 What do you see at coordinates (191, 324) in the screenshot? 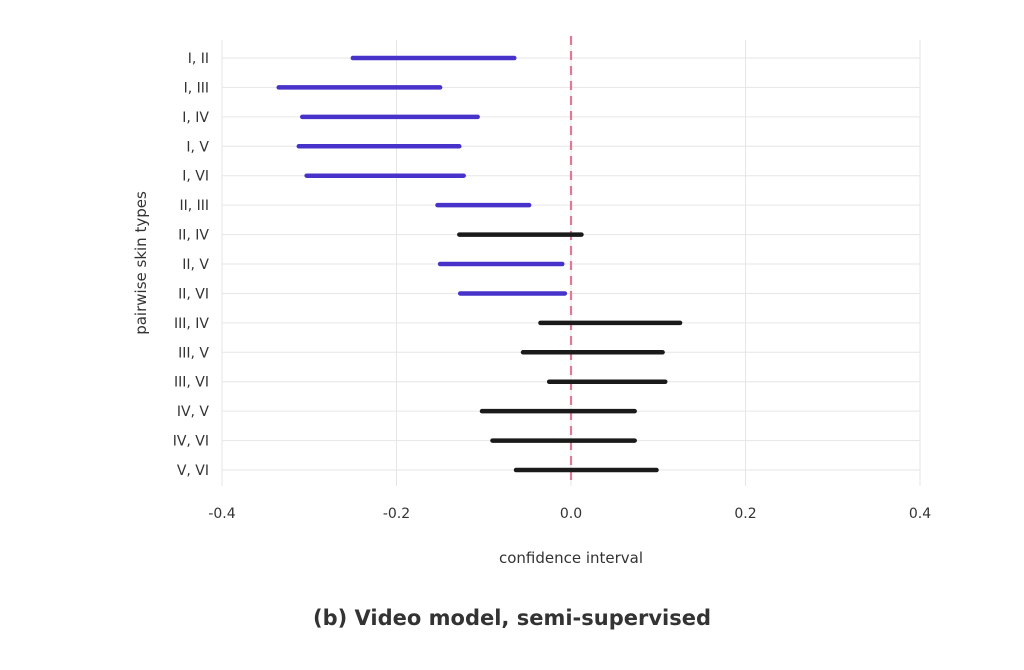
I see `y-tick-label: III, IV` at bounding box center [191, 324].